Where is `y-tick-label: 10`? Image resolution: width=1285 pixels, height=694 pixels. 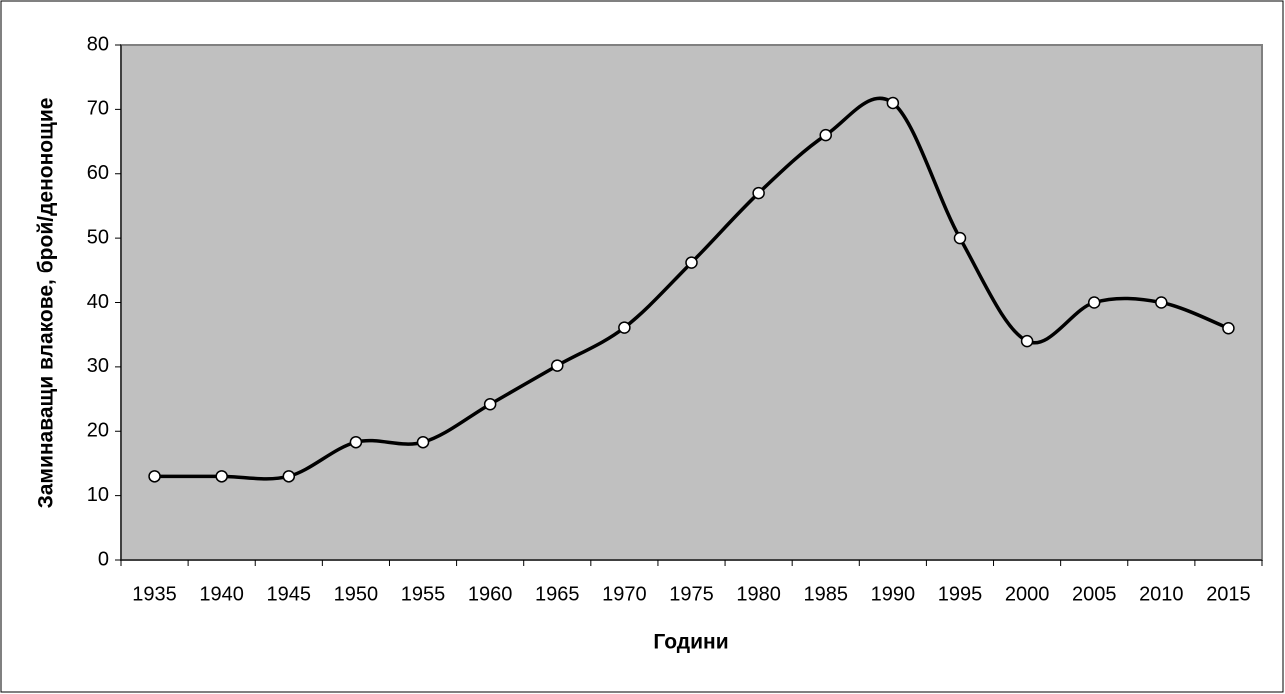
y-tick-label: 10 is located at coordinates (98, 495).